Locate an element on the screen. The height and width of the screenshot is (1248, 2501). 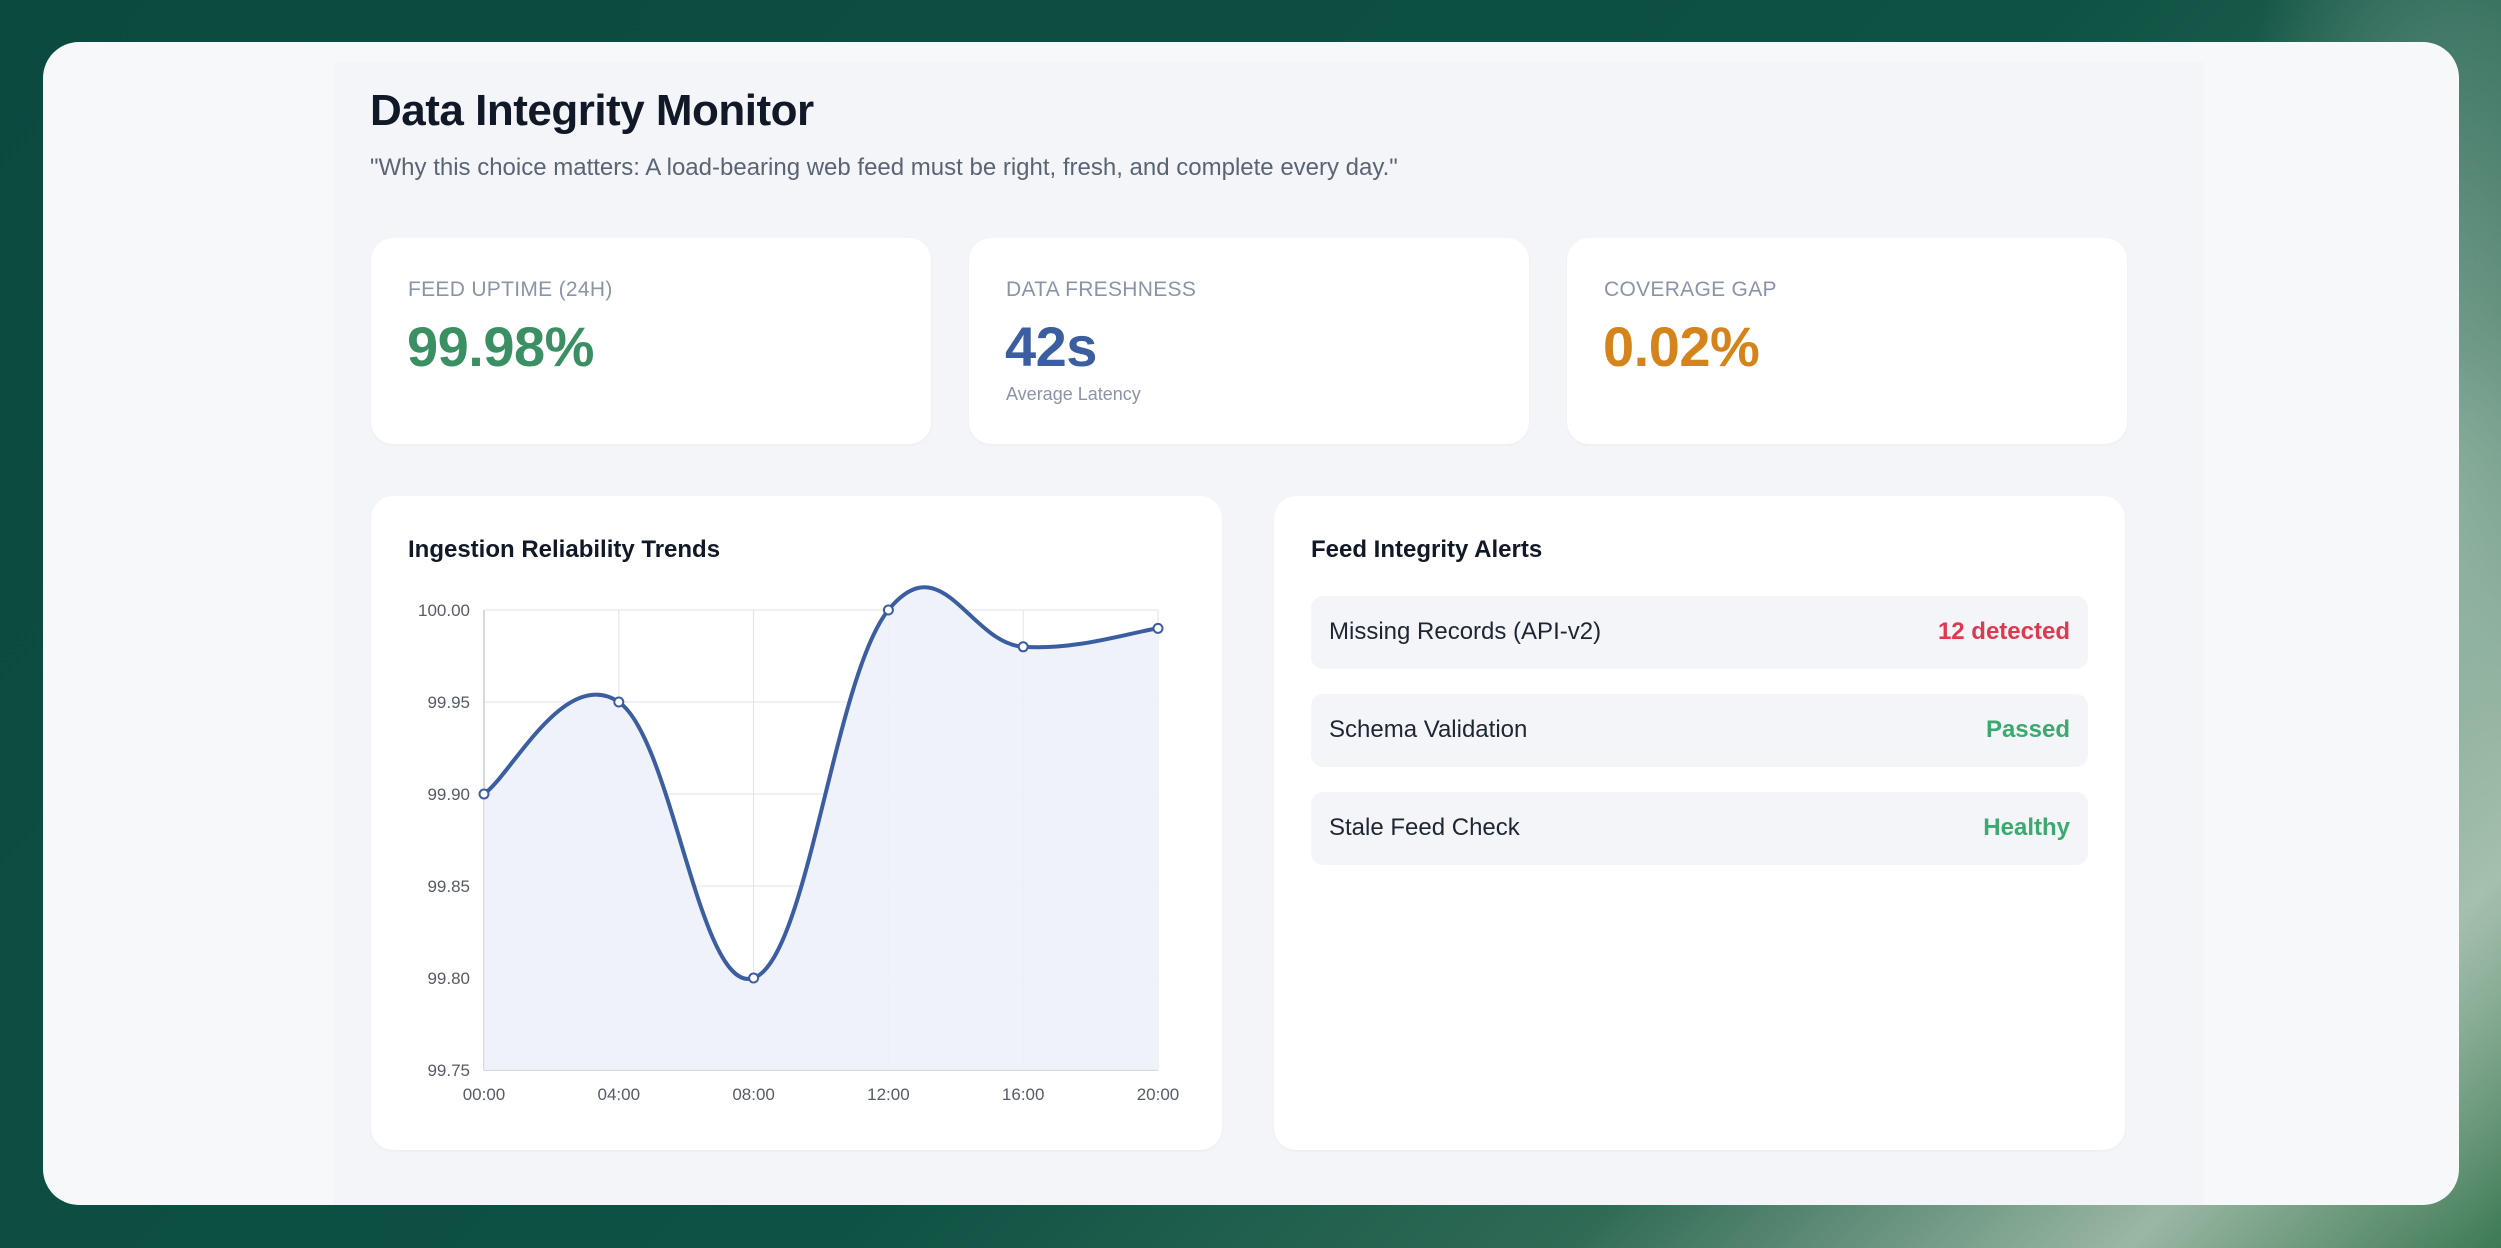
y-tick-label: 100.00 is located at coordinates (444, 610).